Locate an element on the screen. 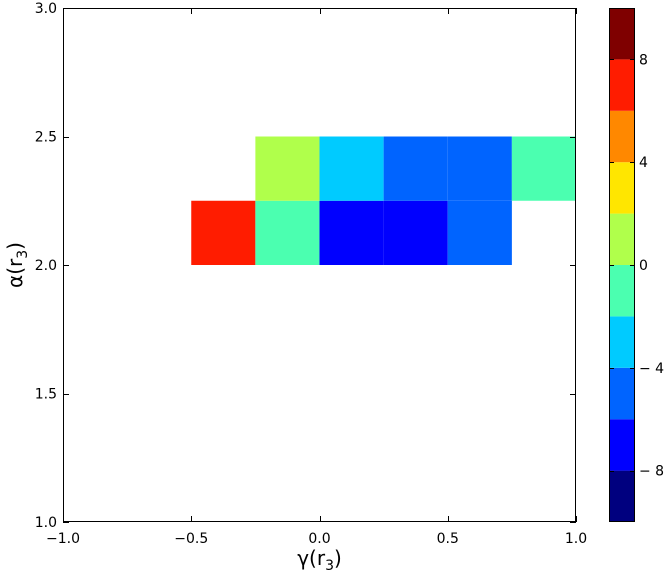 The image size is (664, 574). x-axis-label-main: γ(r is located at coordinates (311, 558).